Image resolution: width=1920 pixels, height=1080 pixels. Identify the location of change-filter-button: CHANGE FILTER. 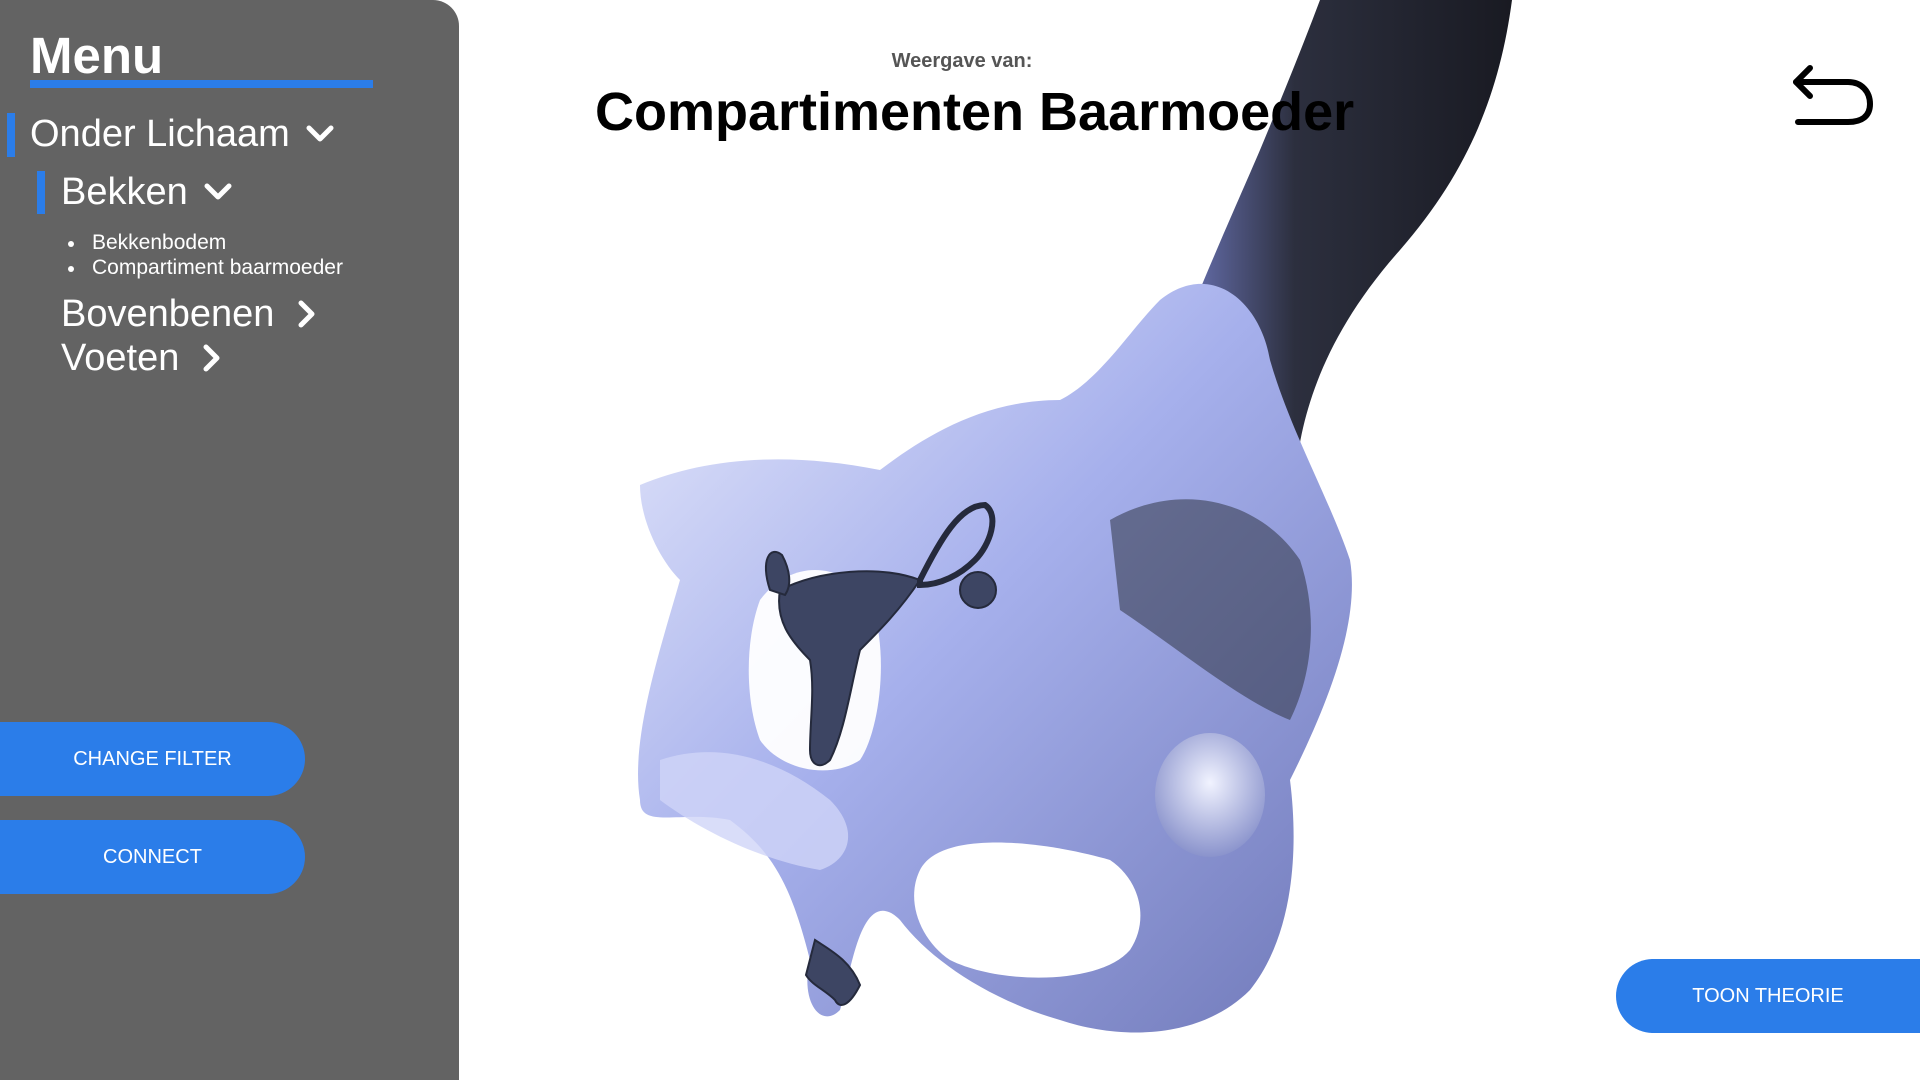
(152, 759).